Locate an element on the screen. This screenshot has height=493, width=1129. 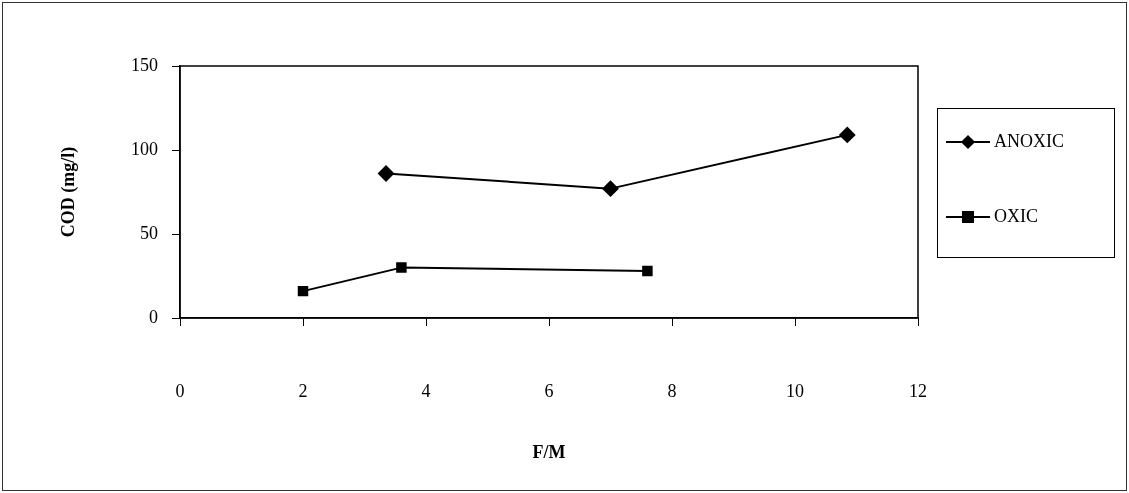
x-axis-title: F/M is located at coordinates (549, 451).